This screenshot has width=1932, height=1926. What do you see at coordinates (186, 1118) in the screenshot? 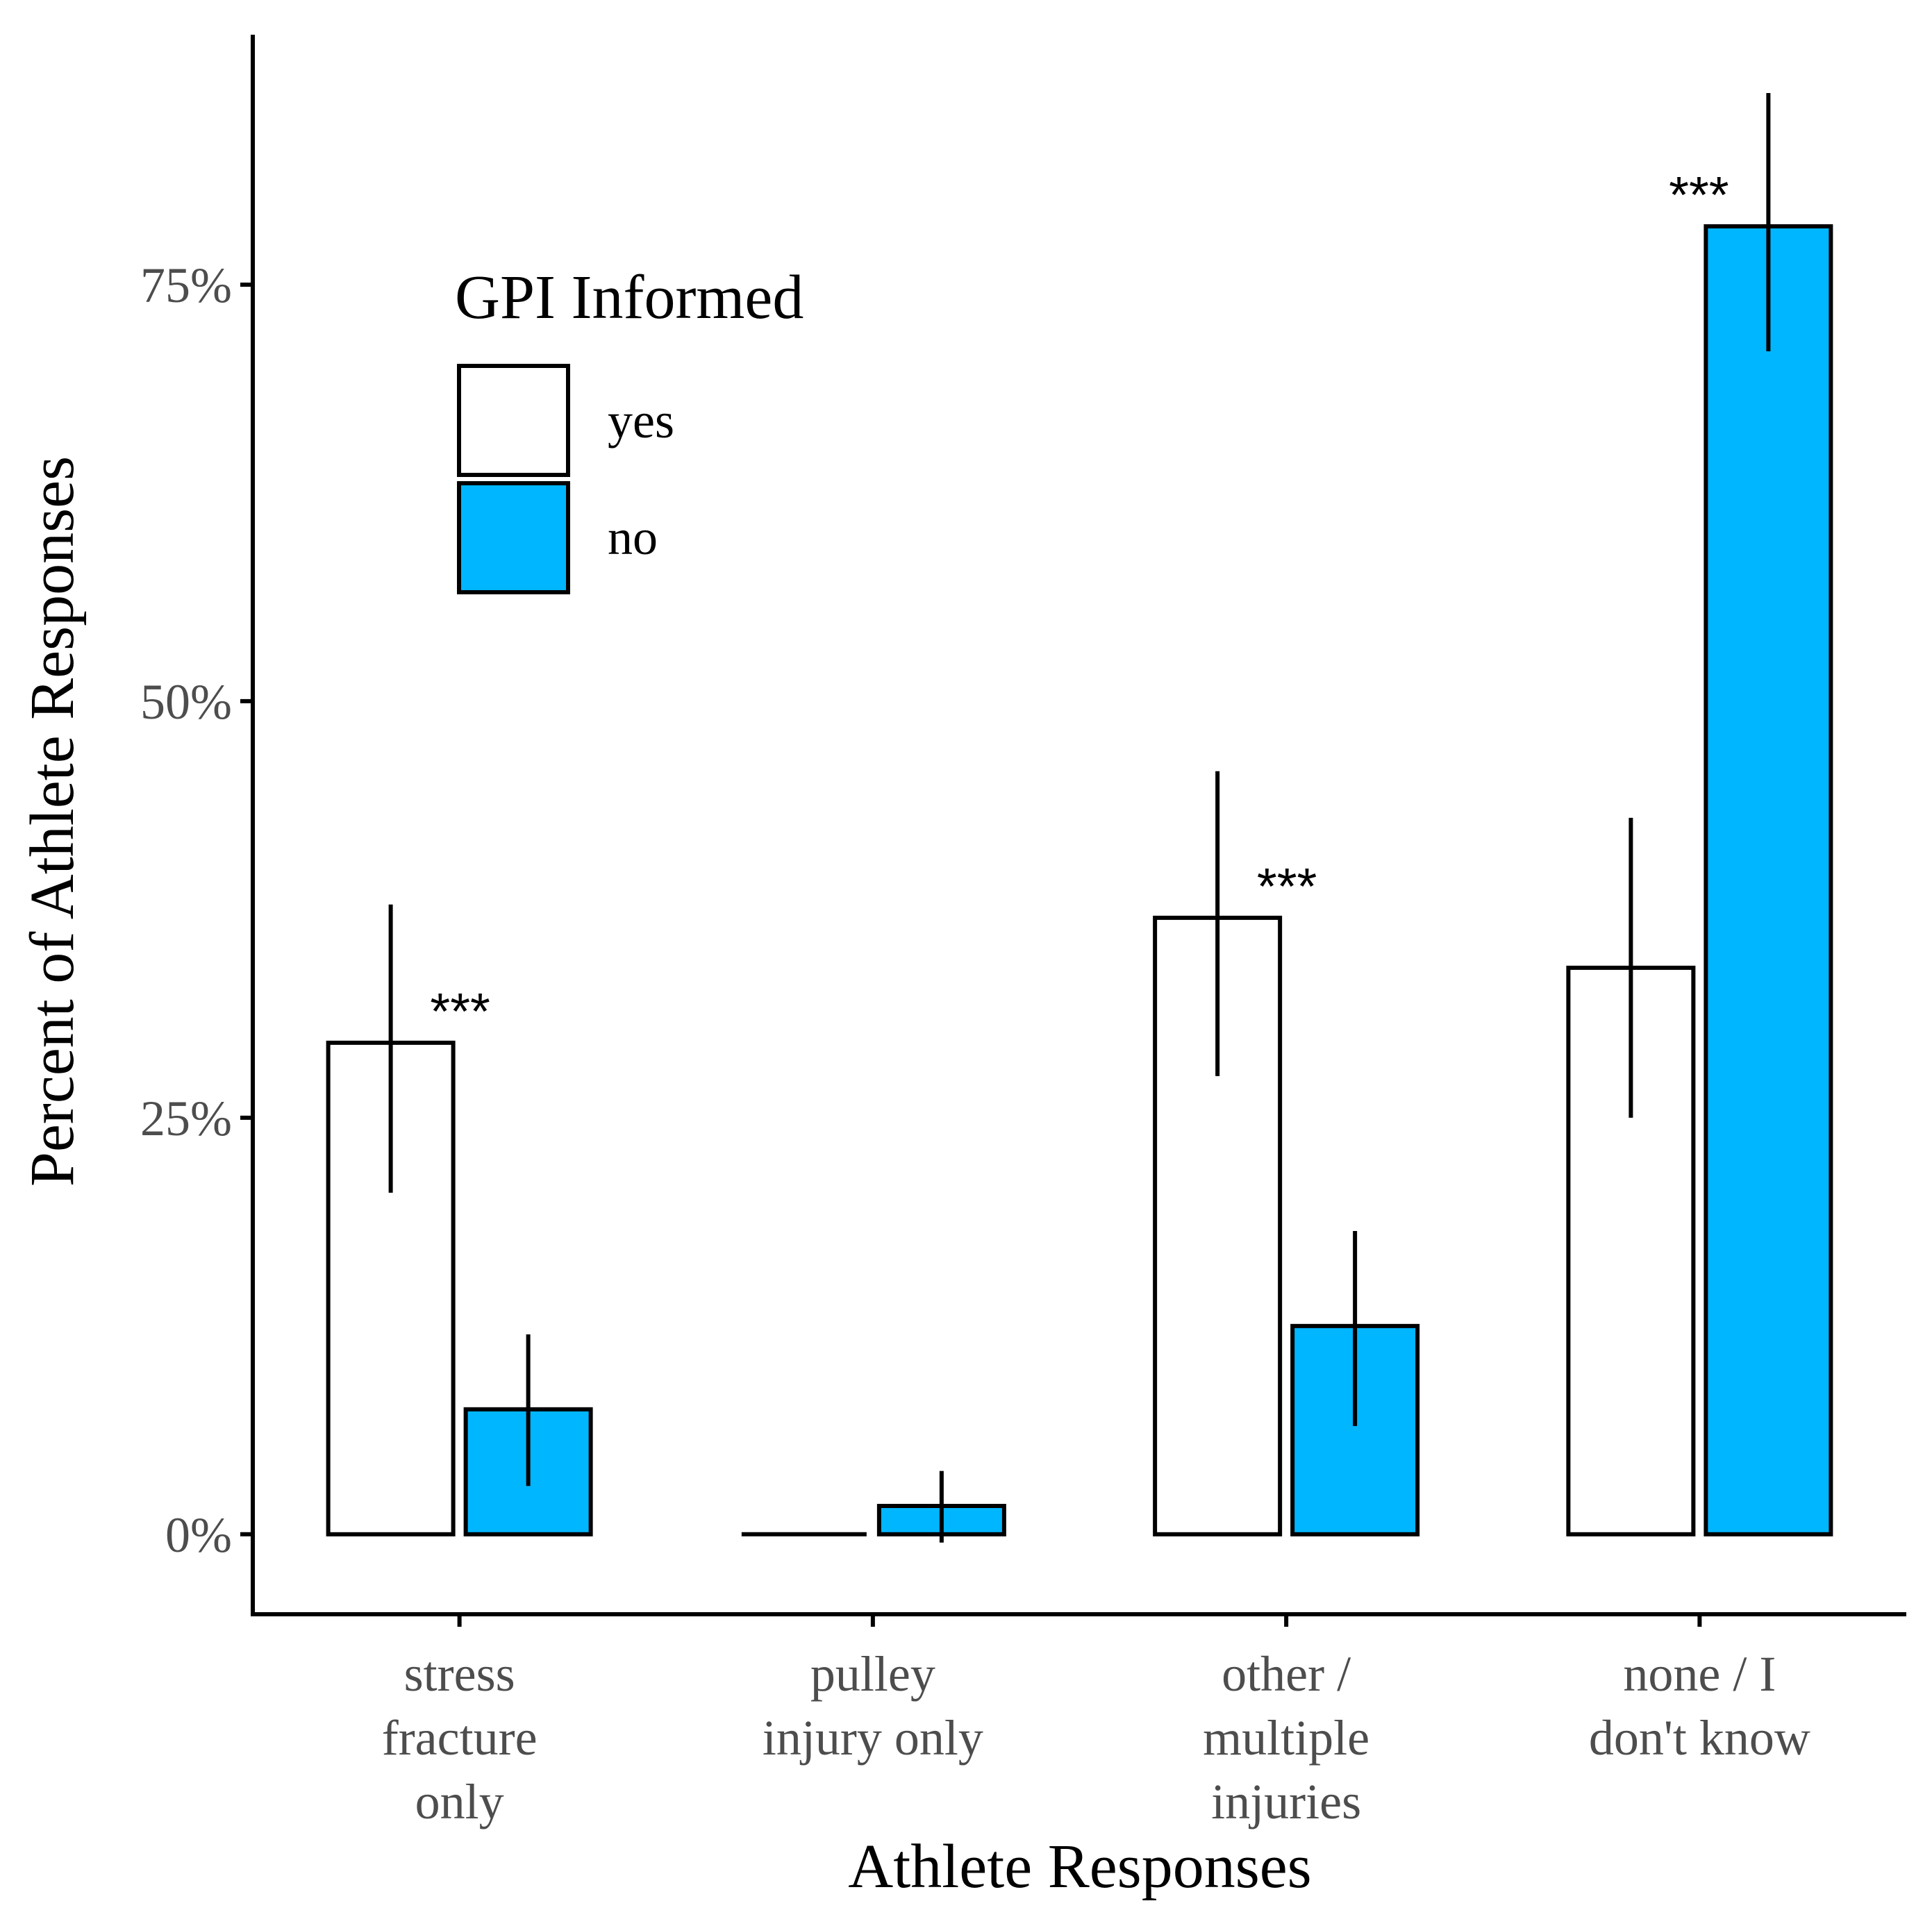
I see `y-tick-label: 25%` at bounding box center [186, 1118].